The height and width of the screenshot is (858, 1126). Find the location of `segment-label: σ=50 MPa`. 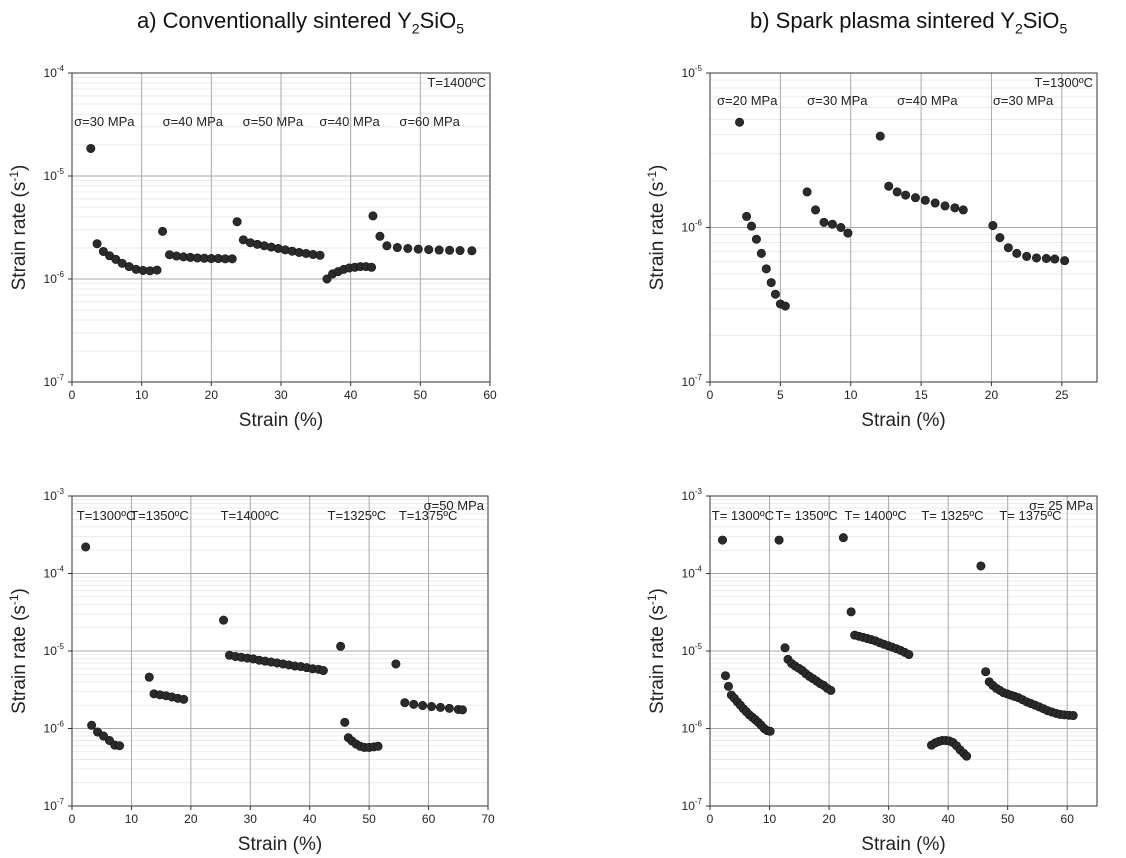

segment-label: σ=50 MPa is located at coordinates (273, 121).